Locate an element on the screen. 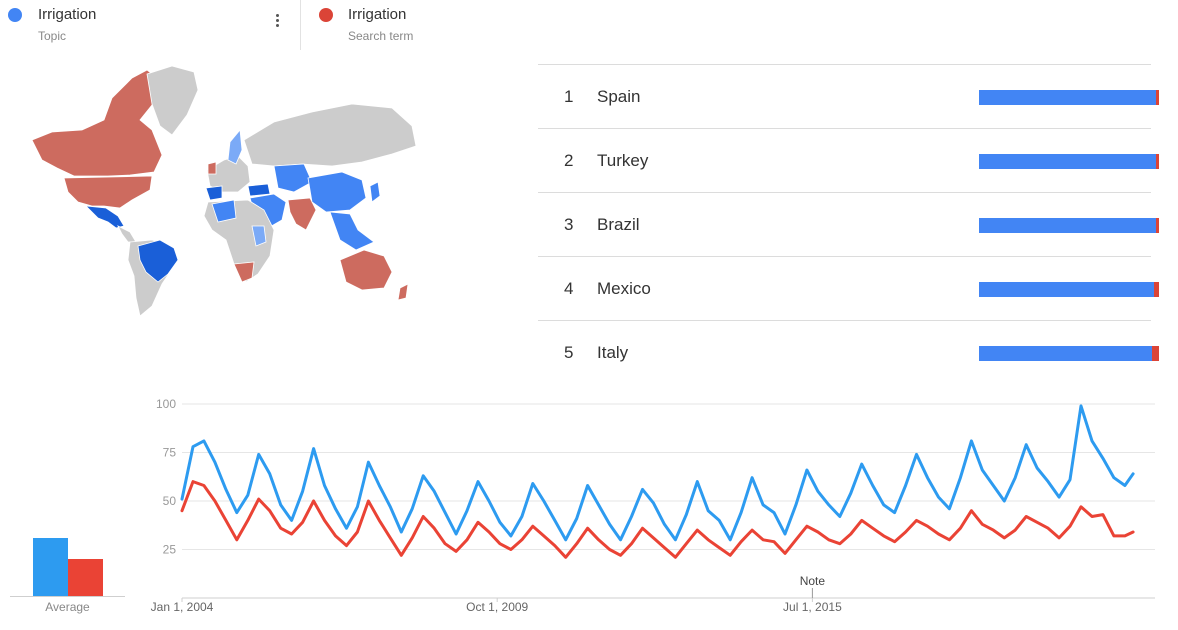 This screenshot has width=1178, height=630. y-tick-label: 25 is located at coordinates (170, 550).